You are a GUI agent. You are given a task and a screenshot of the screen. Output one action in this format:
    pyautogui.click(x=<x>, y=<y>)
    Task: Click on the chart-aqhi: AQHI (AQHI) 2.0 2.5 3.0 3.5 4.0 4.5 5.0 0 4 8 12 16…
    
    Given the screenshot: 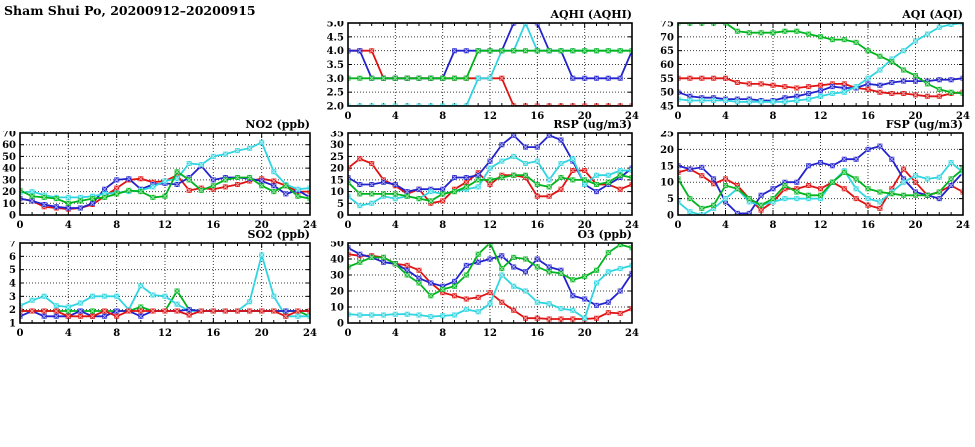 What is the action you would take?
    pyautogui.click(x=484, y=67)
    